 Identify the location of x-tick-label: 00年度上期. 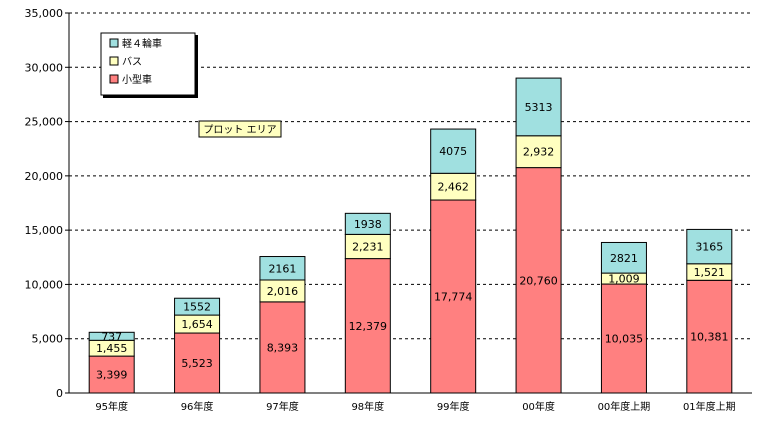
(624, 406).